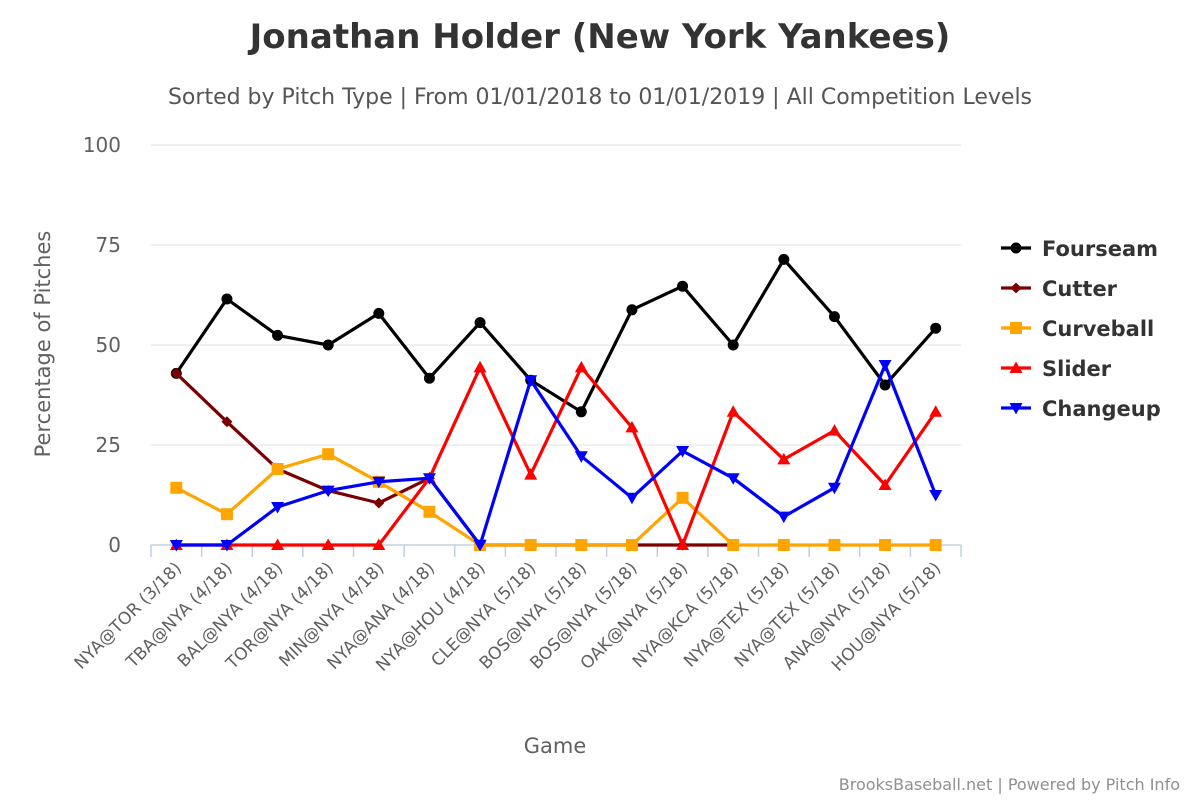 The width and height of the screenshot is (1200, 800). Describe the element at coordinates (599, 37) in the screenshot. I see `chart-title: Jonathan Holder (New York Yankees)` at that location.